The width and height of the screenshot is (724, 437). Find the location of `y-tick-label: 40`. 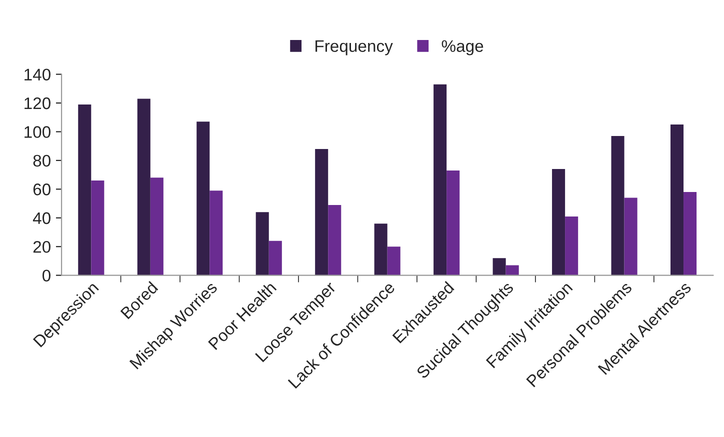

y-tick-label: 40 is located at coordinates (41, 218).